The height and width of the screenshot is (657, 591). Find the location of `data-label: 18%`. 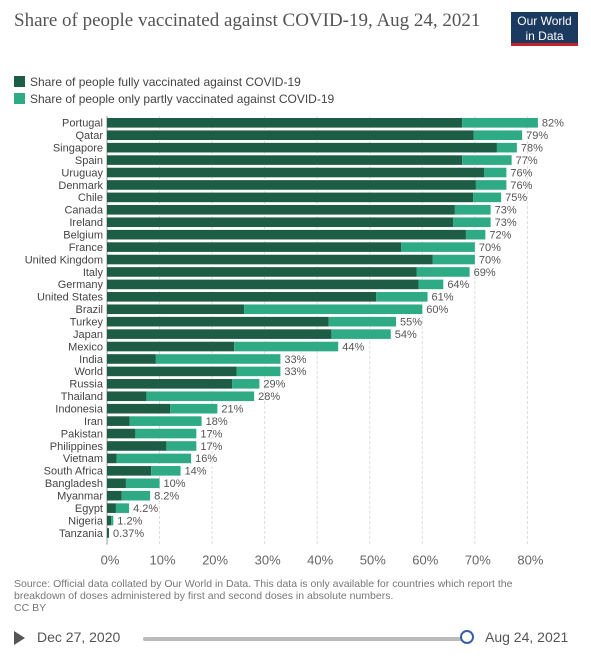

data-label: 18% is located at coordinates (217, 422).